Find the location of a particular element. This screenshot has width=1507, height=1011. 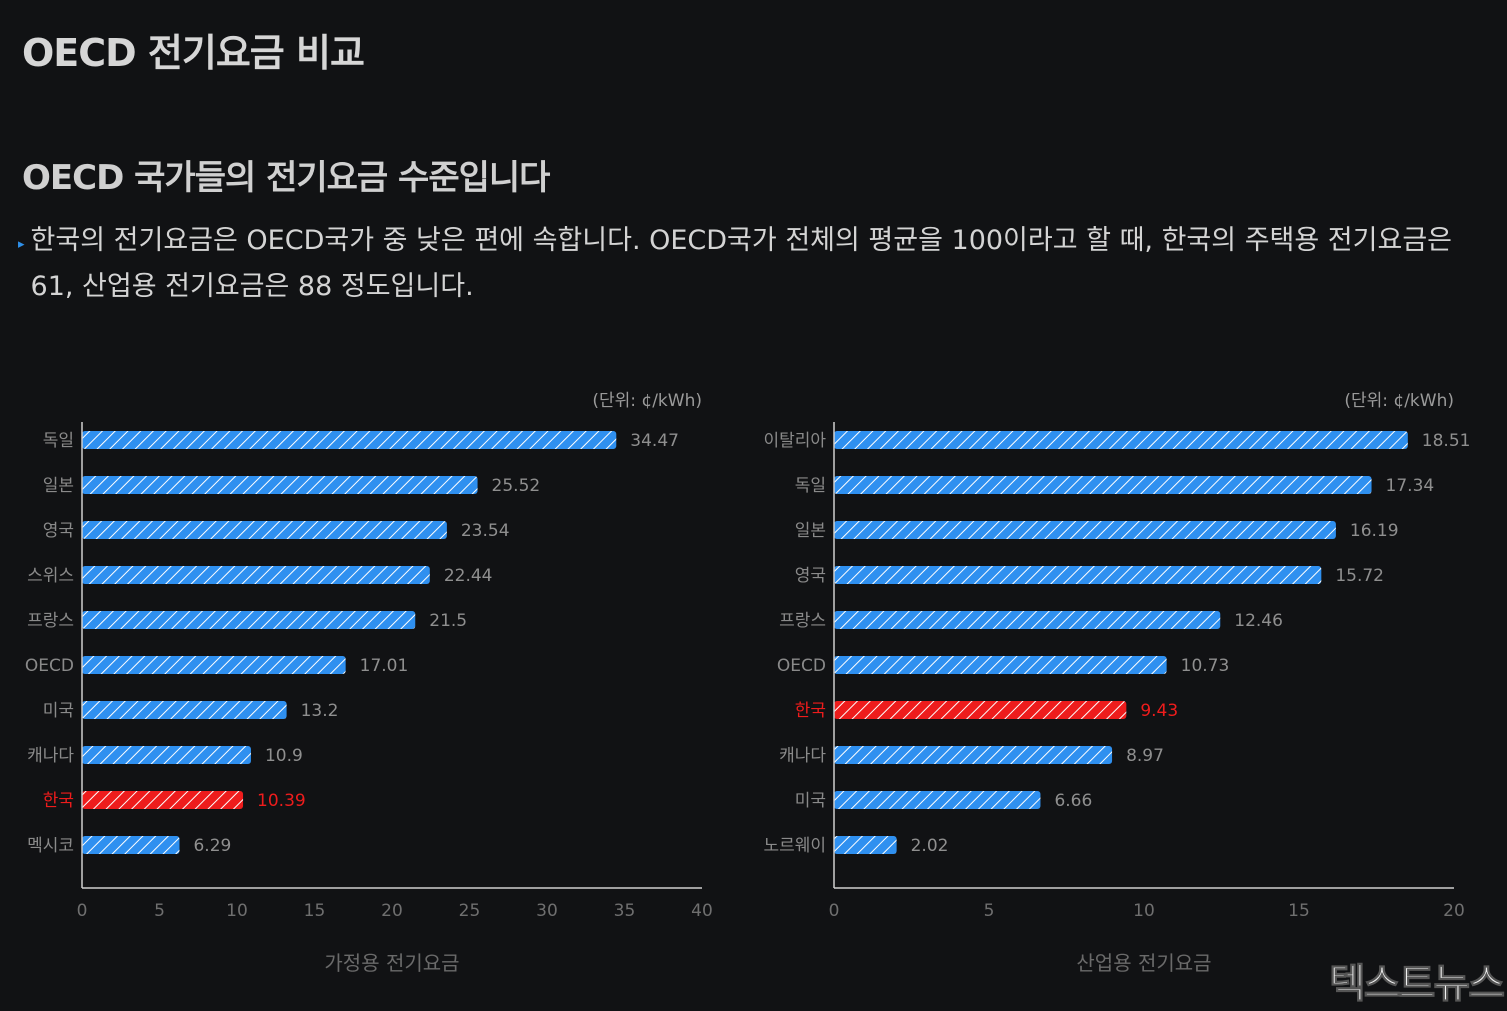

page-title: OECD 전기요금 비교 is located at coordinates (193, 53).